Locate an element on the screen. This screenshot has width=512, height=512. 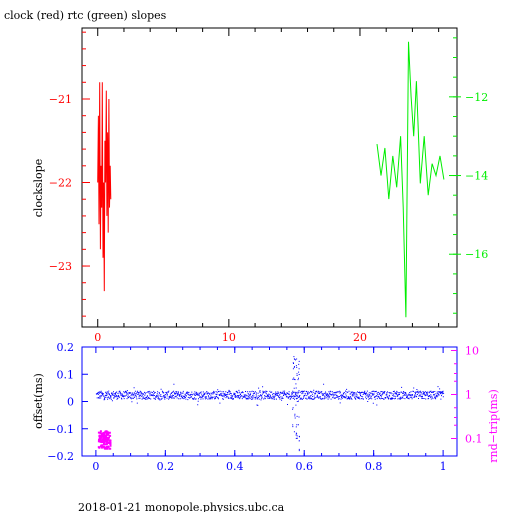
rndtrip-points is located at coordinates (104, 440).